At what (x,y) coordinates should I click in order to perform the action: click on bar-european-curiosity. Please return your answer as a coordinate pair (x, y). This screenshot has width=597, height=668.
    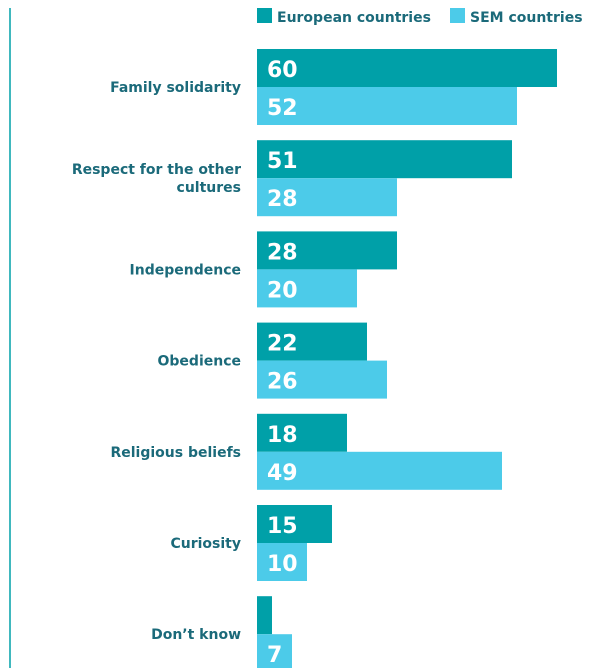
    Looking at the image, I should click on (294, 524).